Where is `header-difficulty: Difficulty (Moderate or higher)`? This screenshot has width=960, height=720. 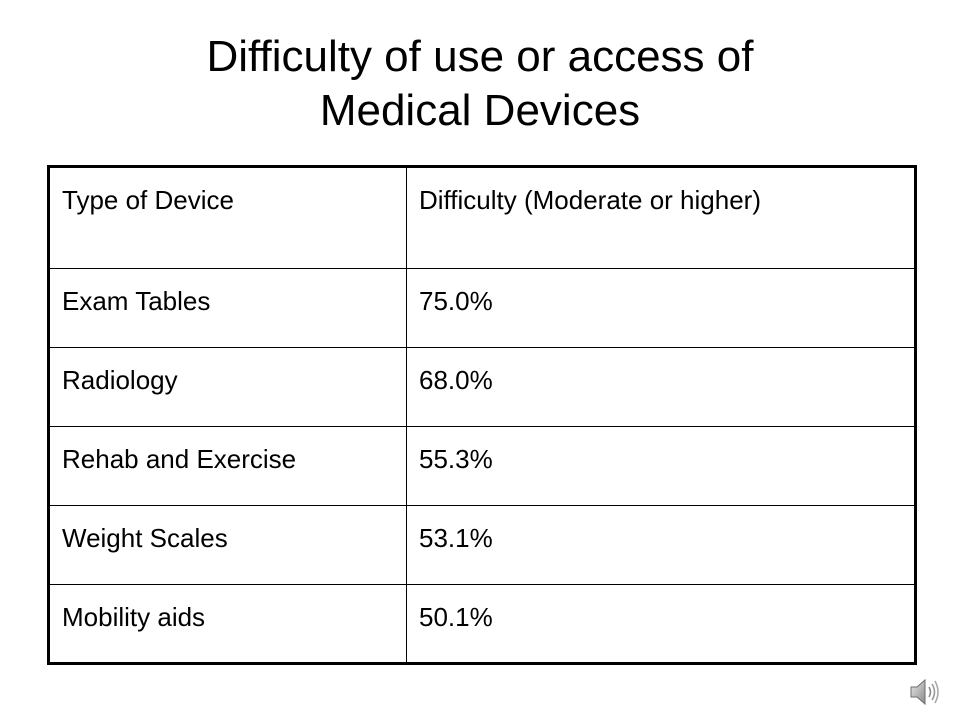 header-difficulty: Difficulty (Moderate or higher) is located at coordinates (661, 217).